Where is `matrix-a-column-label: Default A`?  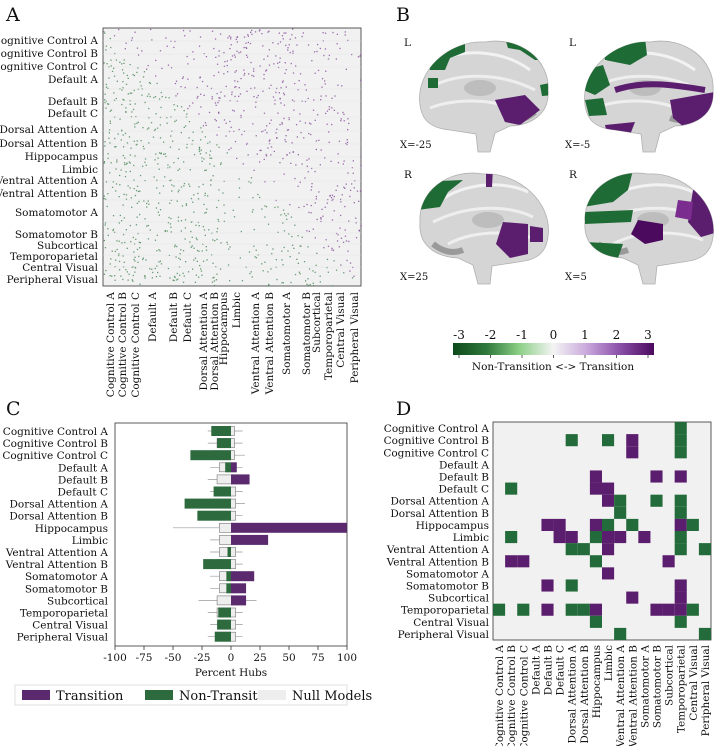
matrix-a-column-label: Default A is located at coordinates (153, 317).